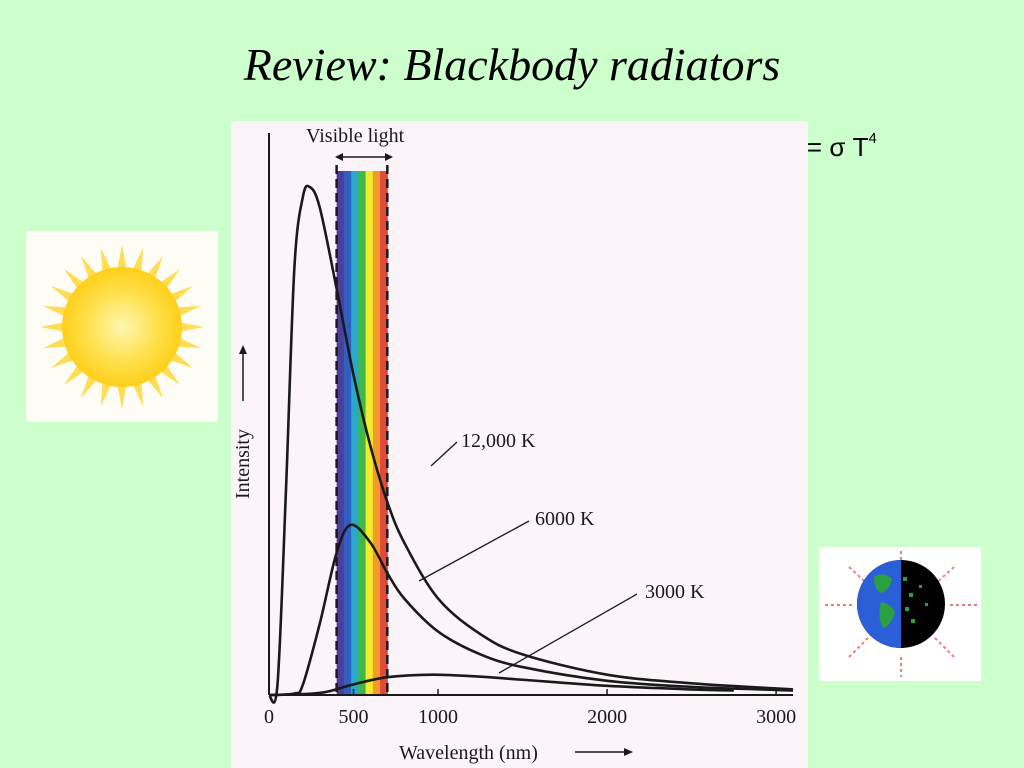 This screenshot has height=768, width=1024. I want to click on x-tick-label: 1000, so click(438, 717).